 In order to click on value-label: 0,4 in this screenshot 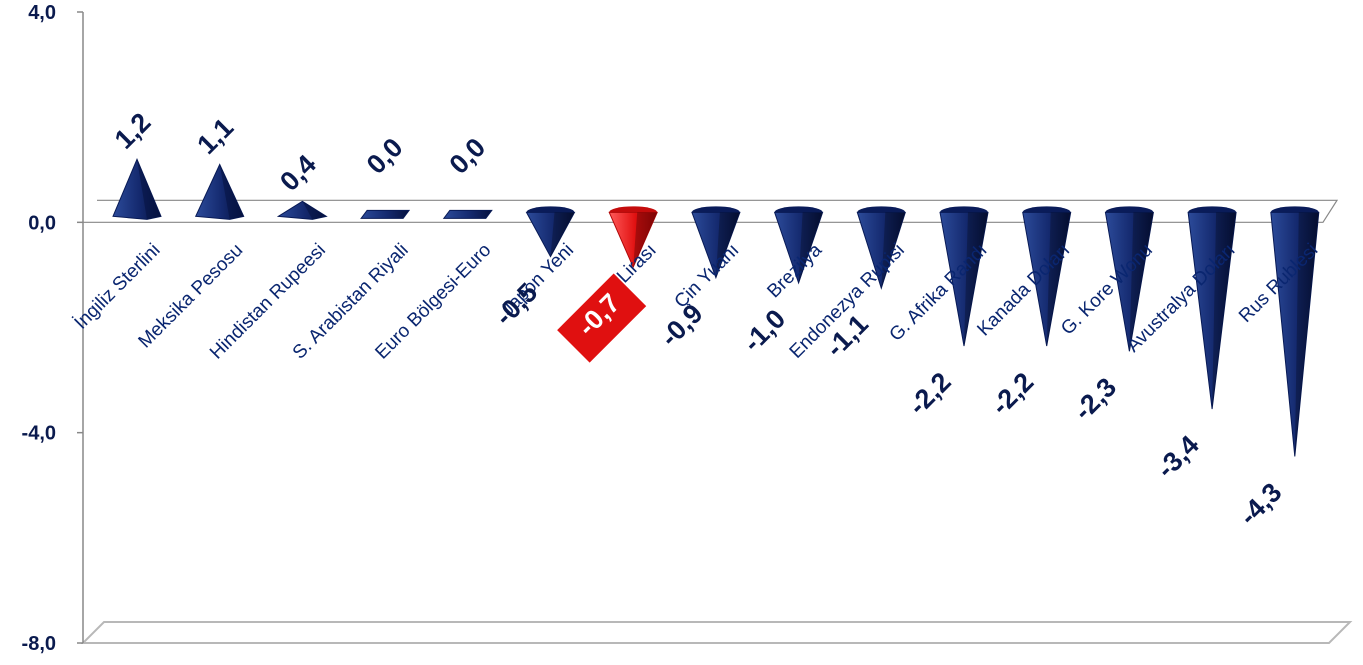, I will do `click(298, 173)`.